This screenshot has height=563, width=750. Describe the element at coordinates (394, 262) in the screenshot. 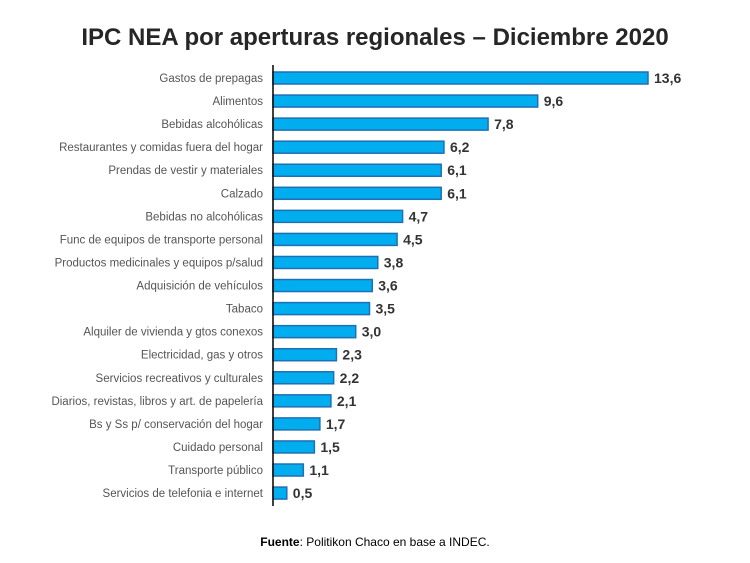

I see `data-label: 3,8` at that location.